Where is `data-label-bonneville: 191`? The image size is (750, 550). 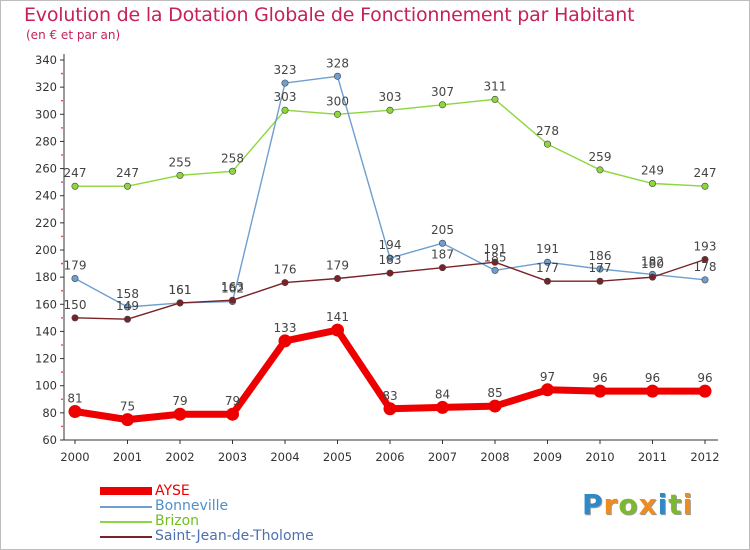 data-label-bonneville: 191 is located at coordinates (547, 249).